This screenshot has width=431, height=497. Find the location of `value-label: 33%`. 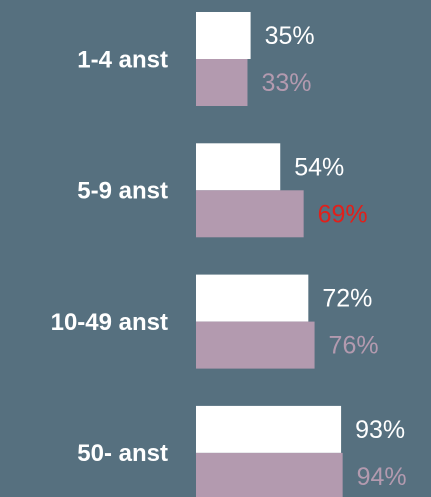

value-label: 33% is located at coordinates (286, 83).